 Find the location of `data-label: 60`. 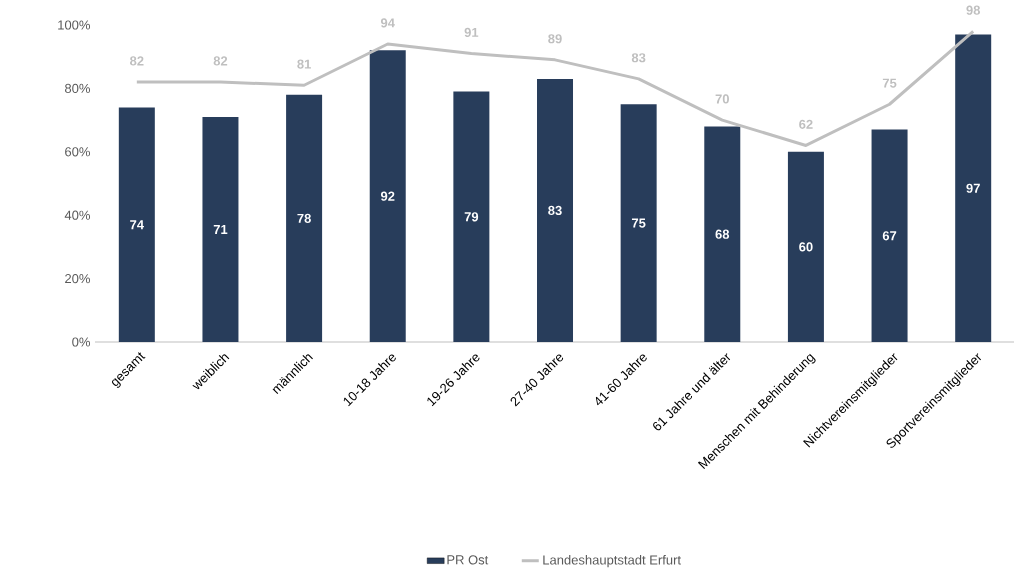

data-label: 60 is located at coordinates (806, 247).